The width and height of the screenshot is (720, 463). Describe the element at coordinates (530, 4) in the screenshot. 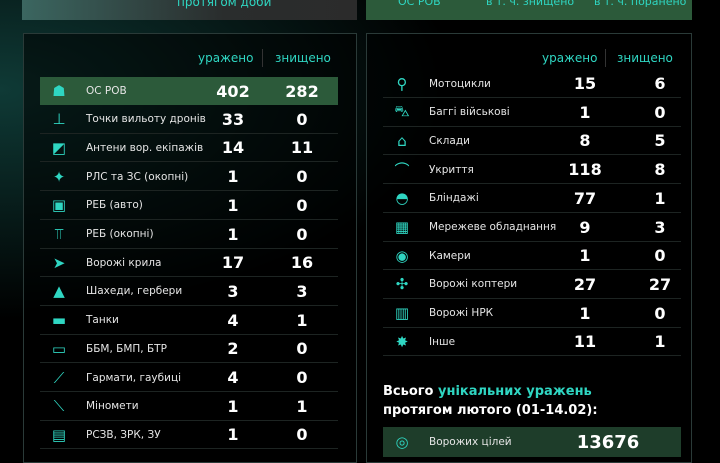

I see `summary-item: в т. ч. знищено` at that location.